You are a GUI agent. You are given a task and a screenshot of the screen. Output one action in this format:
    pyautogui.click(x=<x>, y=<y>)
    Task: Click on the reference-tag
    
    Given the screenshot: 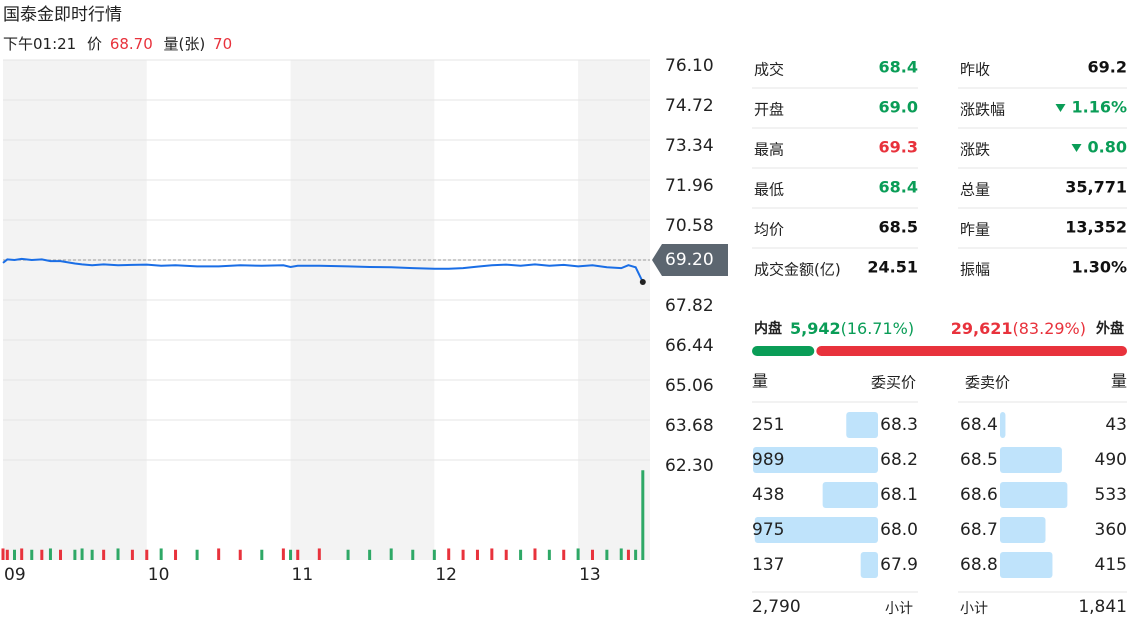 What is the action you would take?
    pyautogui.click(x=690, y=260)
    